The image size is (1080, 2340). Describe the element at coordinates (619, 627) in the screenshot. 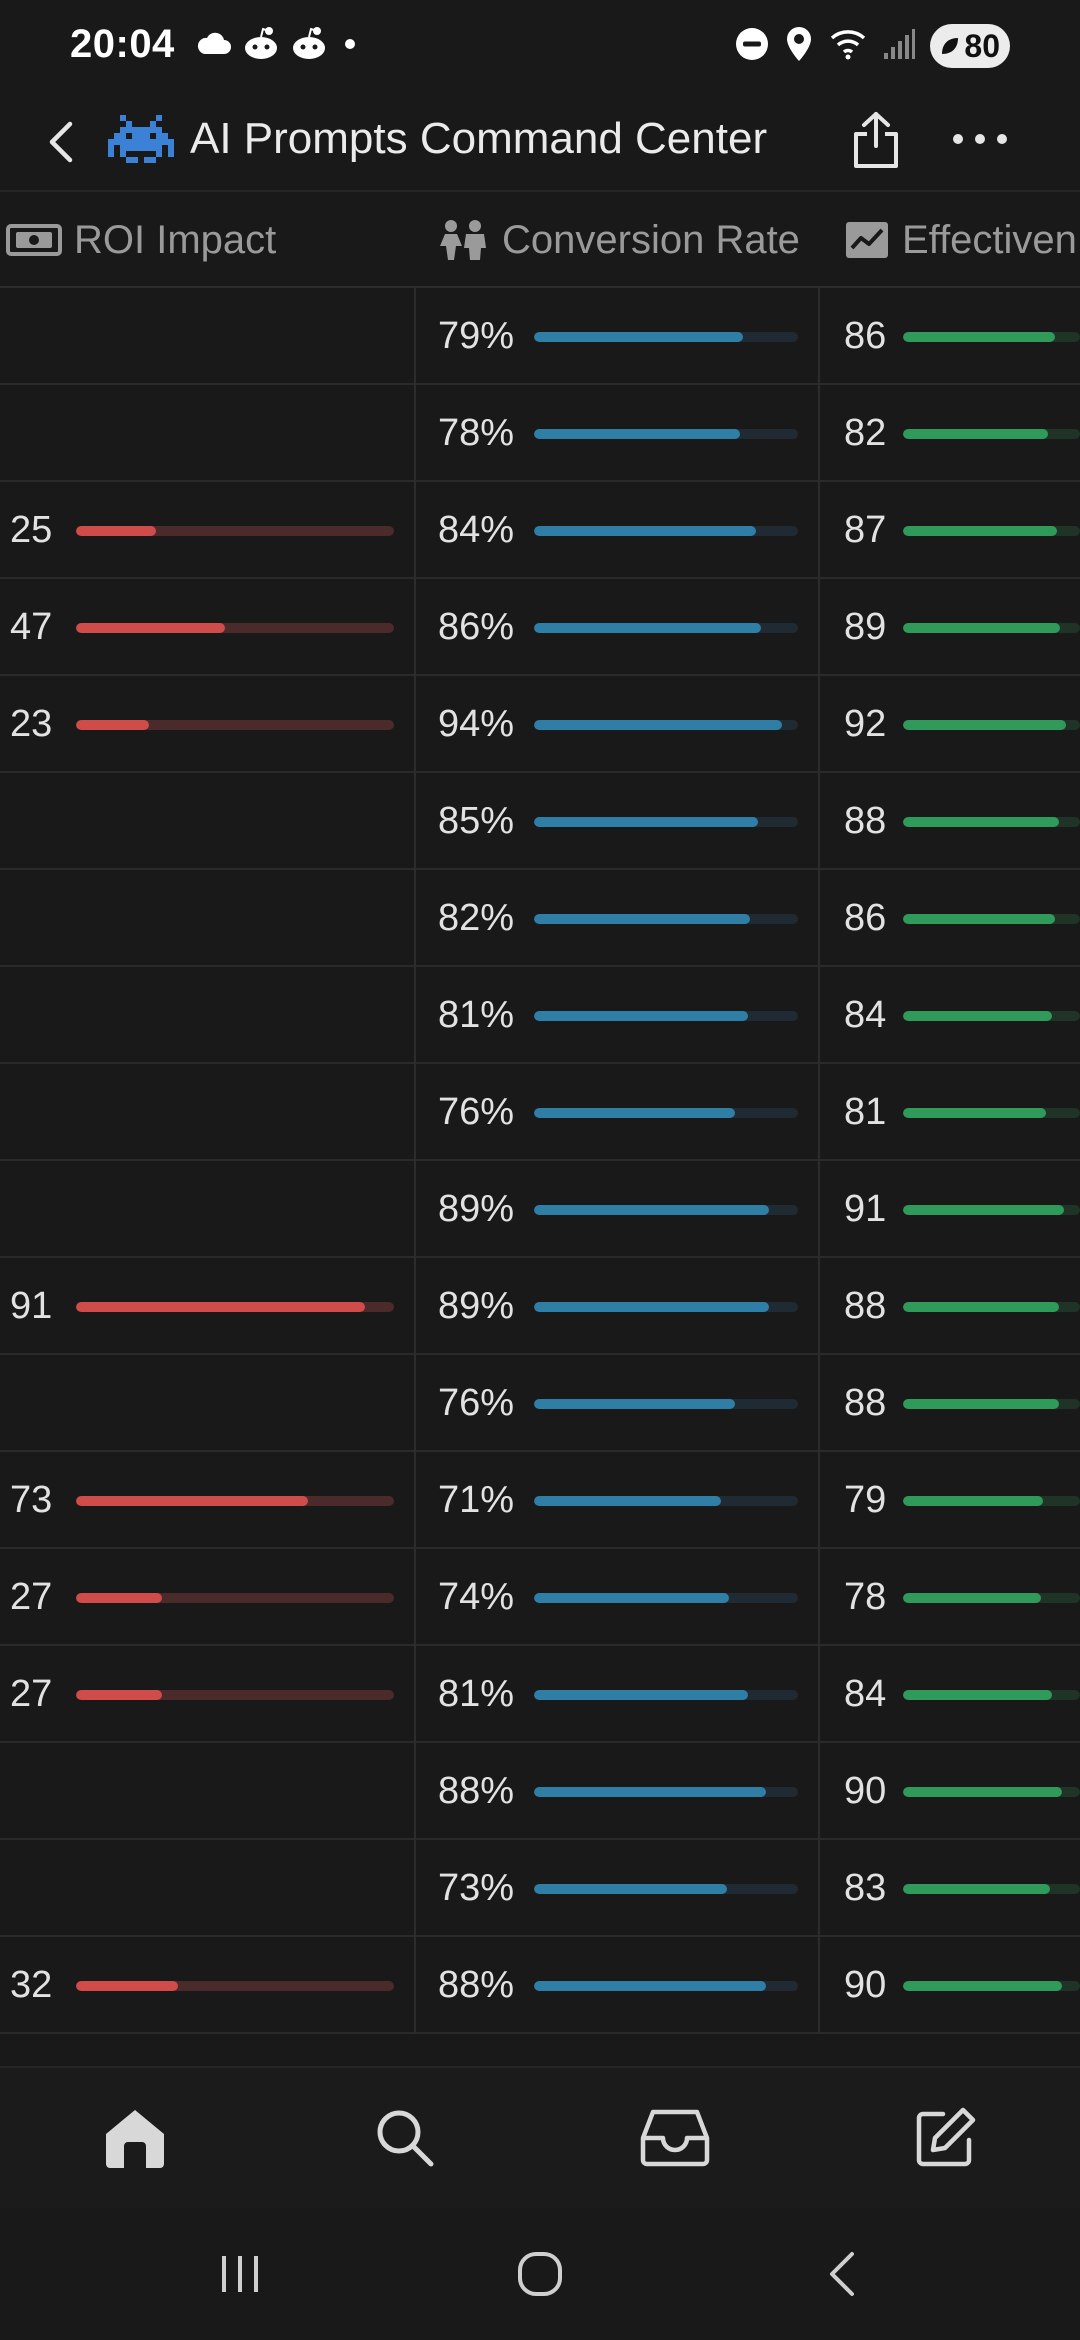

I see `conversion-cell: 86%` at that location.